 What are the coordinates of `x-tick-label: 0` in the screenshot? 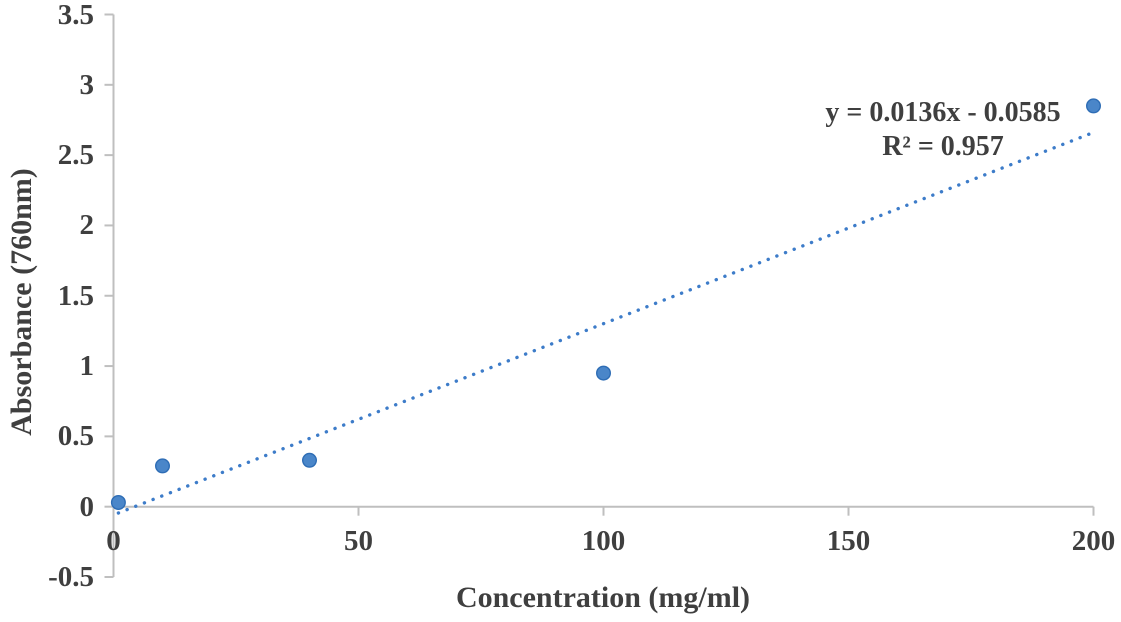 It's located at (113, 540).